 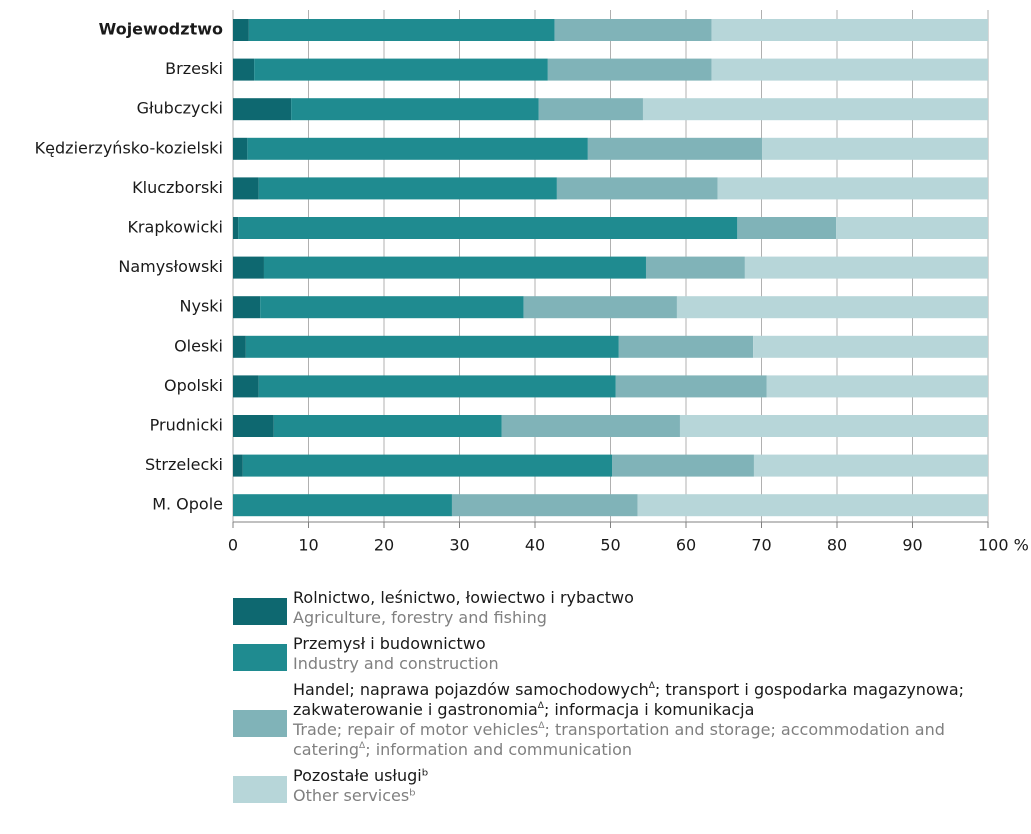 I want to click on y-tick-label: Brzeski, so click(x=194, y=68).